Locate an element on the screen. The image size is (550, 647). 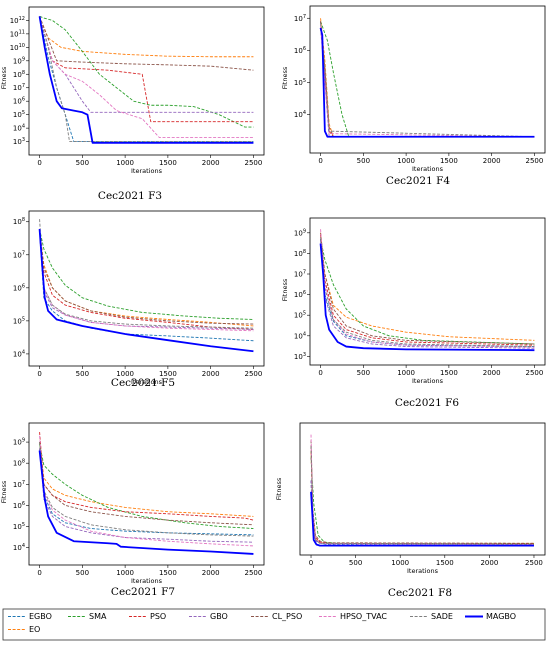
legend-label-hpso-tvac: HPSO_TVAC is located at coordinates (363, 616).